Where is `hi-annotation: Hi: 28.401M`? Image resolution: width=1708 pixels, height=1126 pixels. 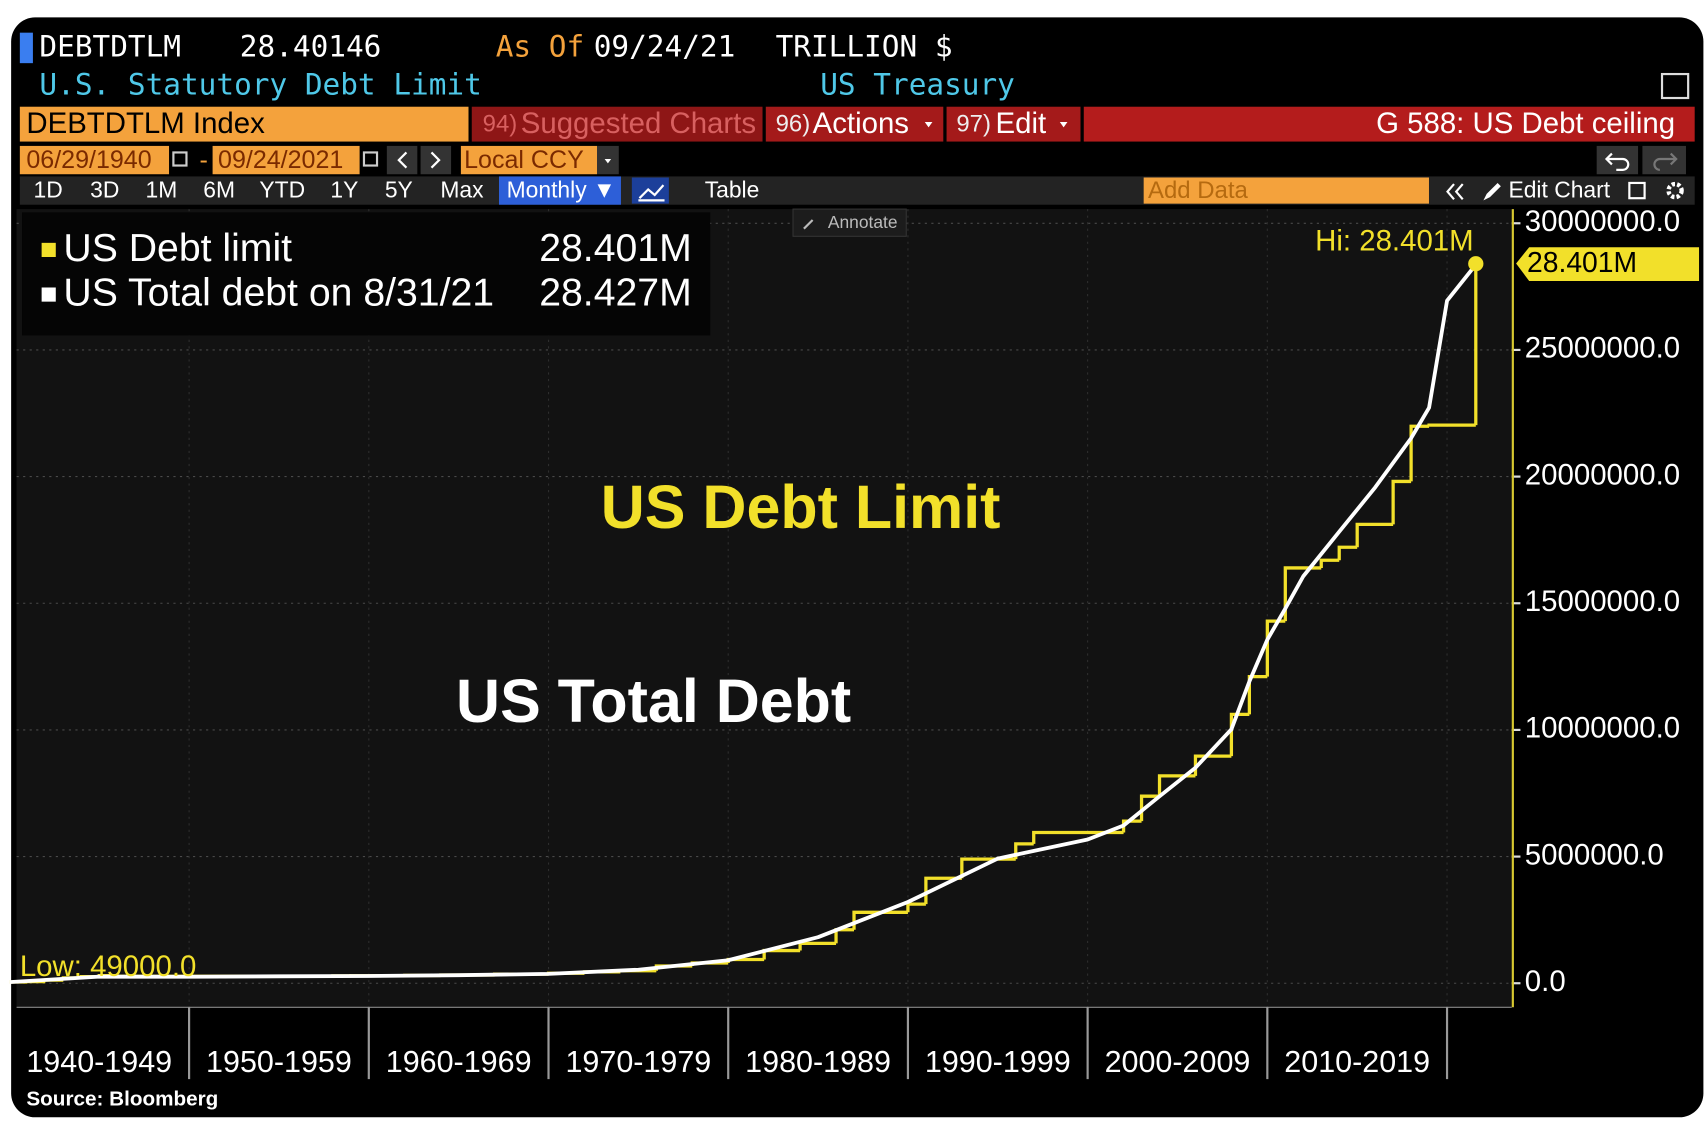 hi-annotation: Hi: 28.401M is located at coordinates (1394, 241).